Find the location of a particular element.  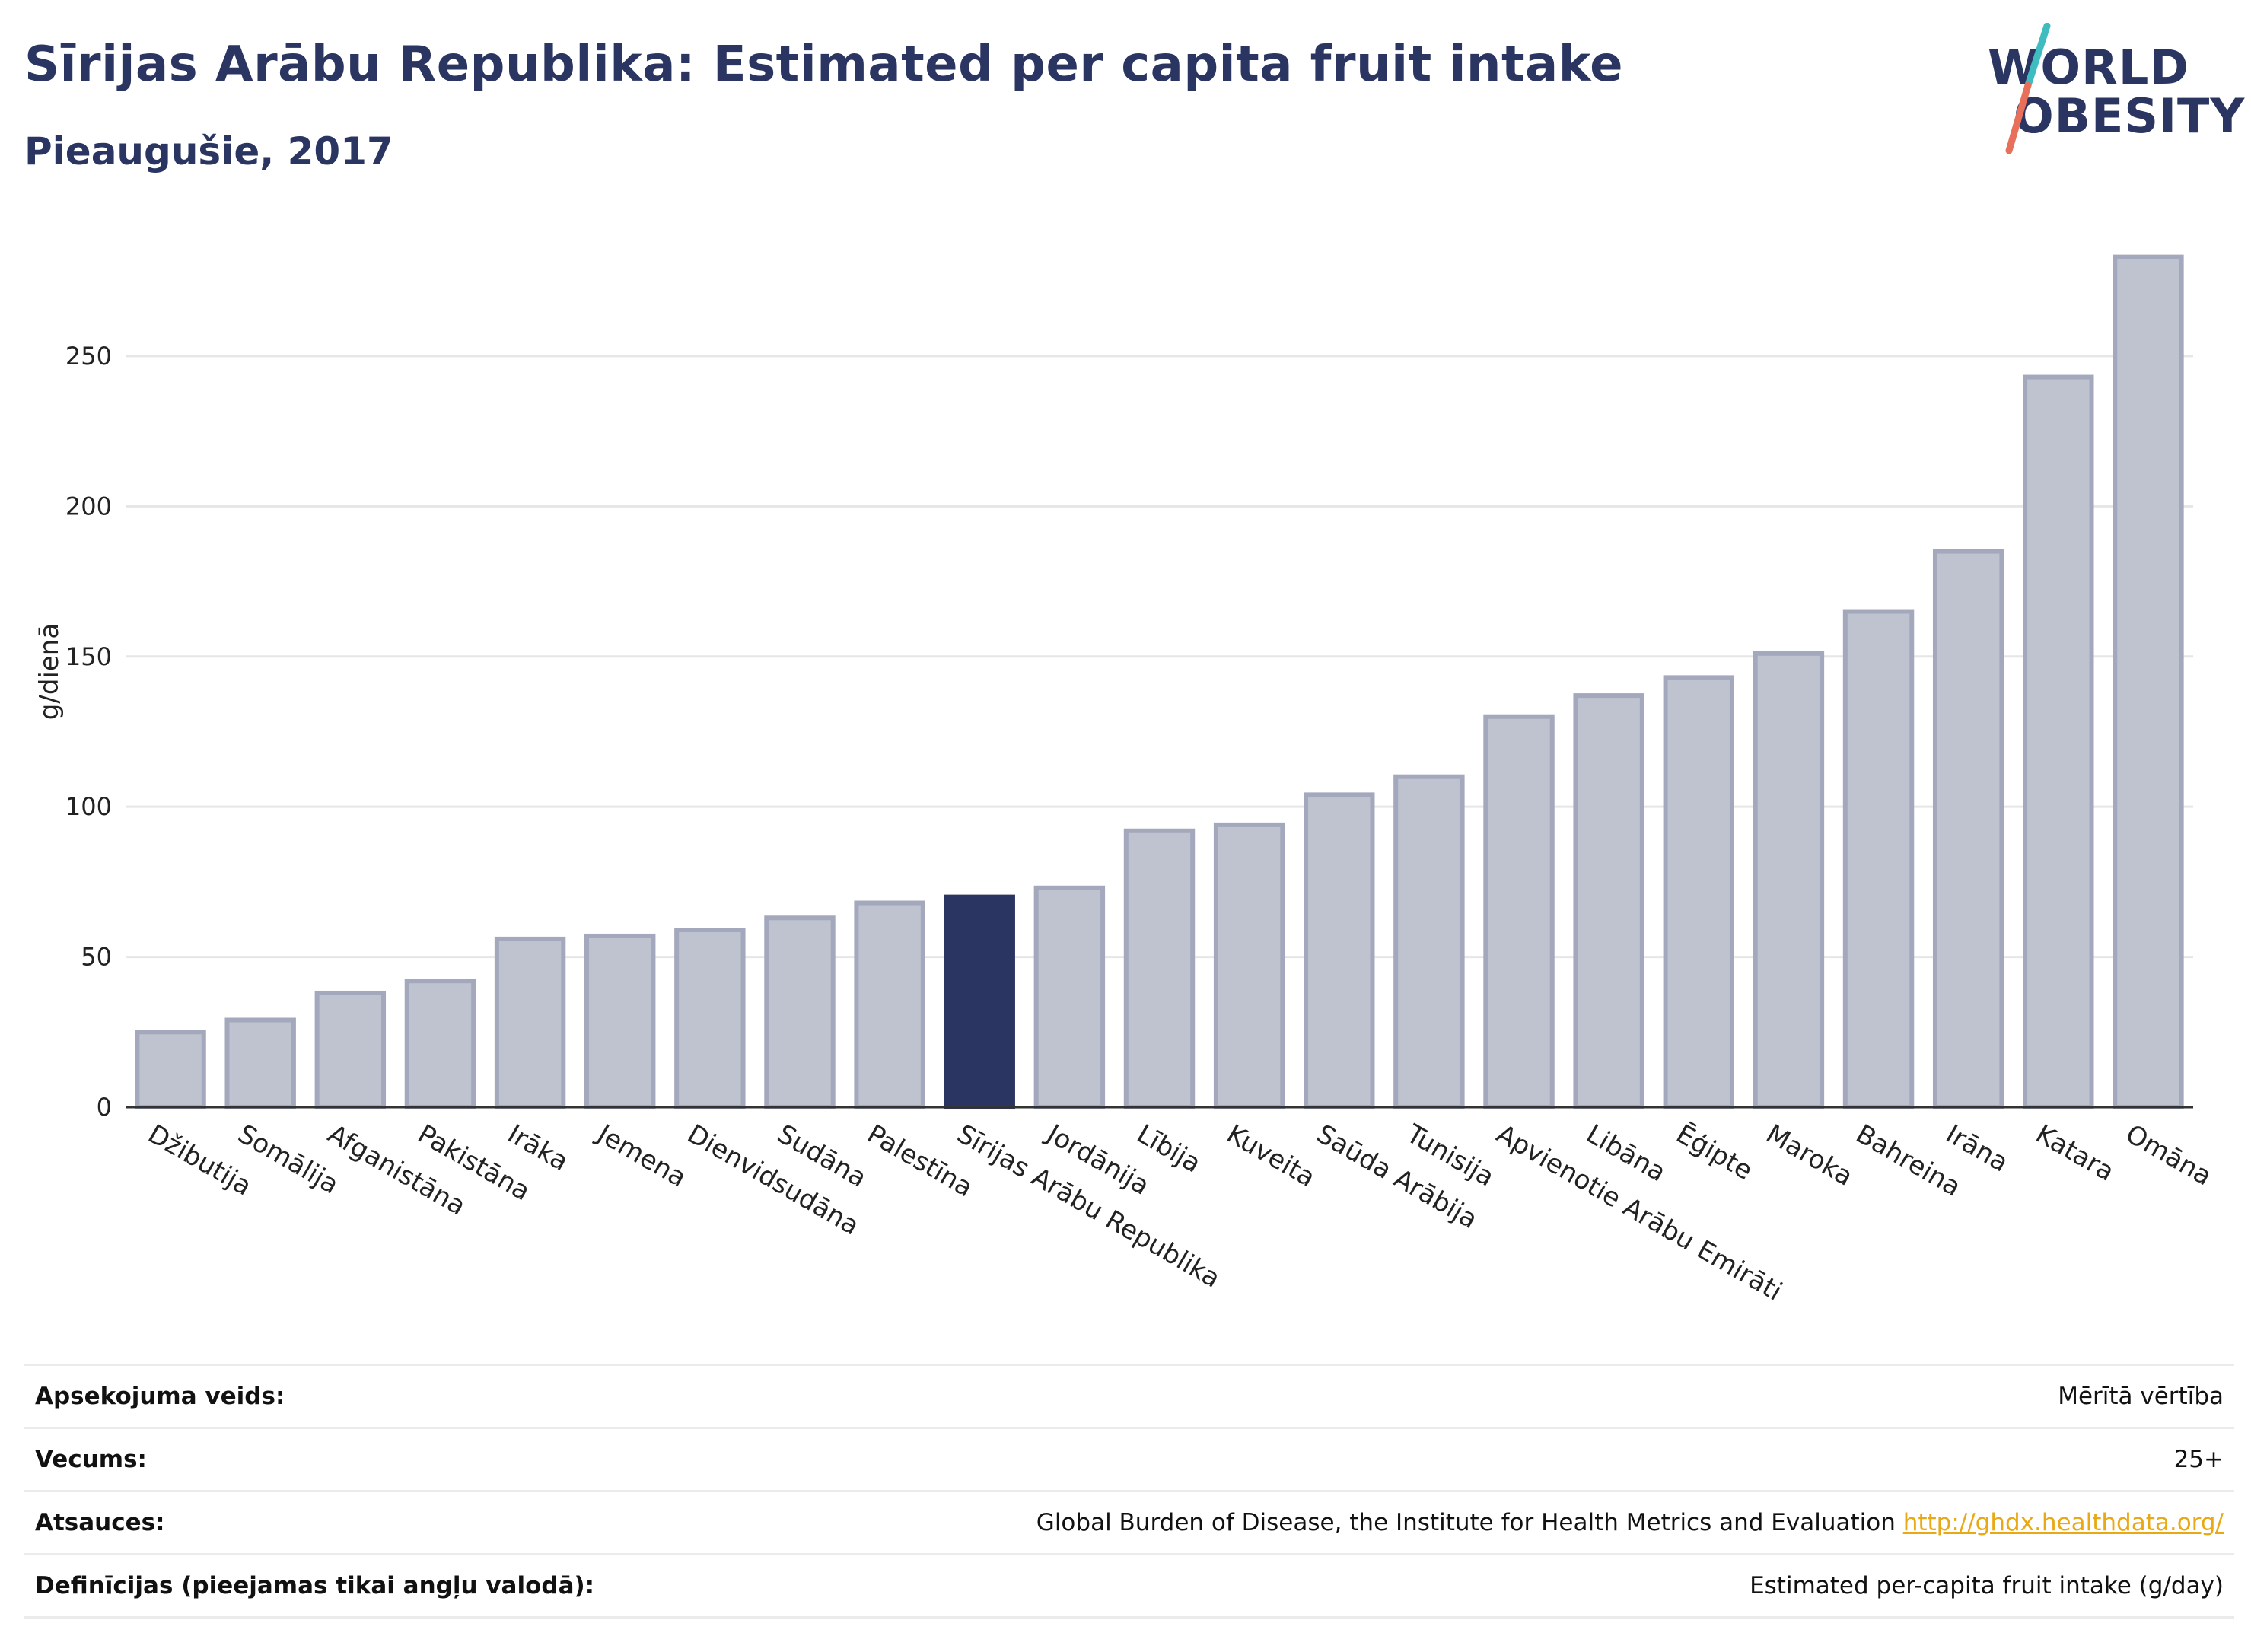

y-tick-label: 0 is located at coordinates (104, 1107).